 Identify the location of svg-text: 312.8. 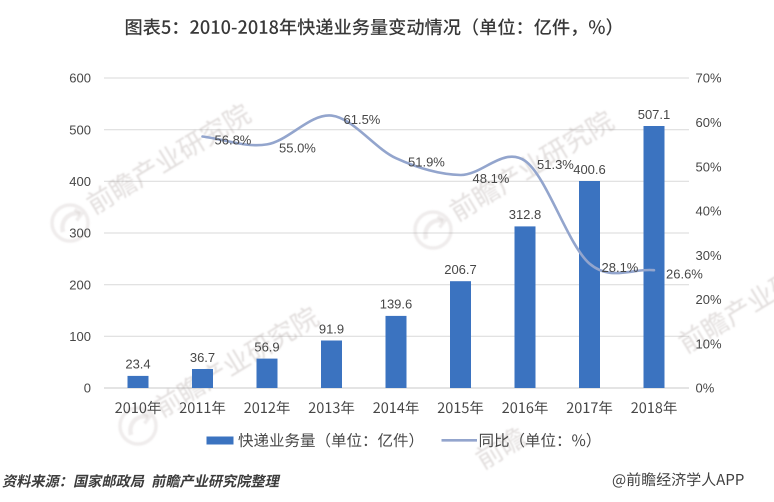
(525, 214).